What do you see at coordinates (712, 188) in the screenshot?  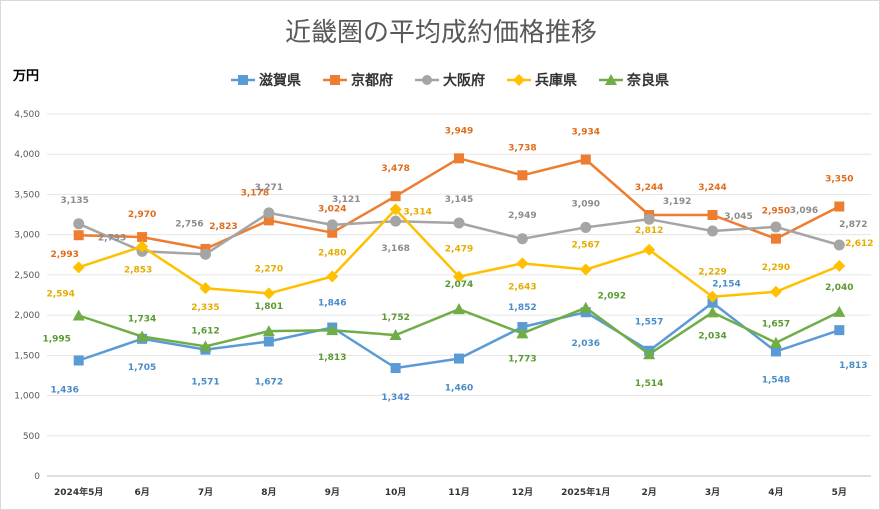 I see `data-label: 3,244` at bounding box center [712, 188].